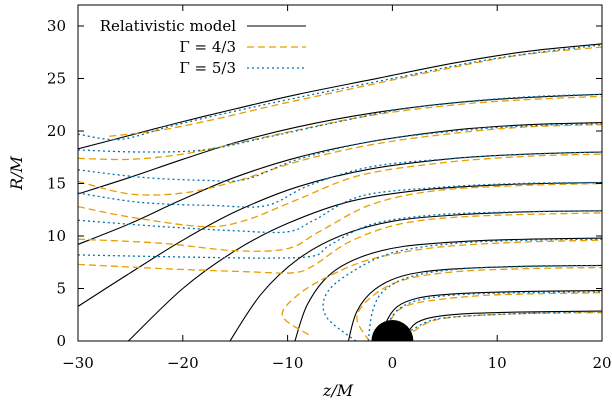 The width and height of the screenshot is (612, 406). What do you see at coordinates (56, 79) in the screenshot?
I see `y-tick-label: 25` at bounding box center [56, 79].